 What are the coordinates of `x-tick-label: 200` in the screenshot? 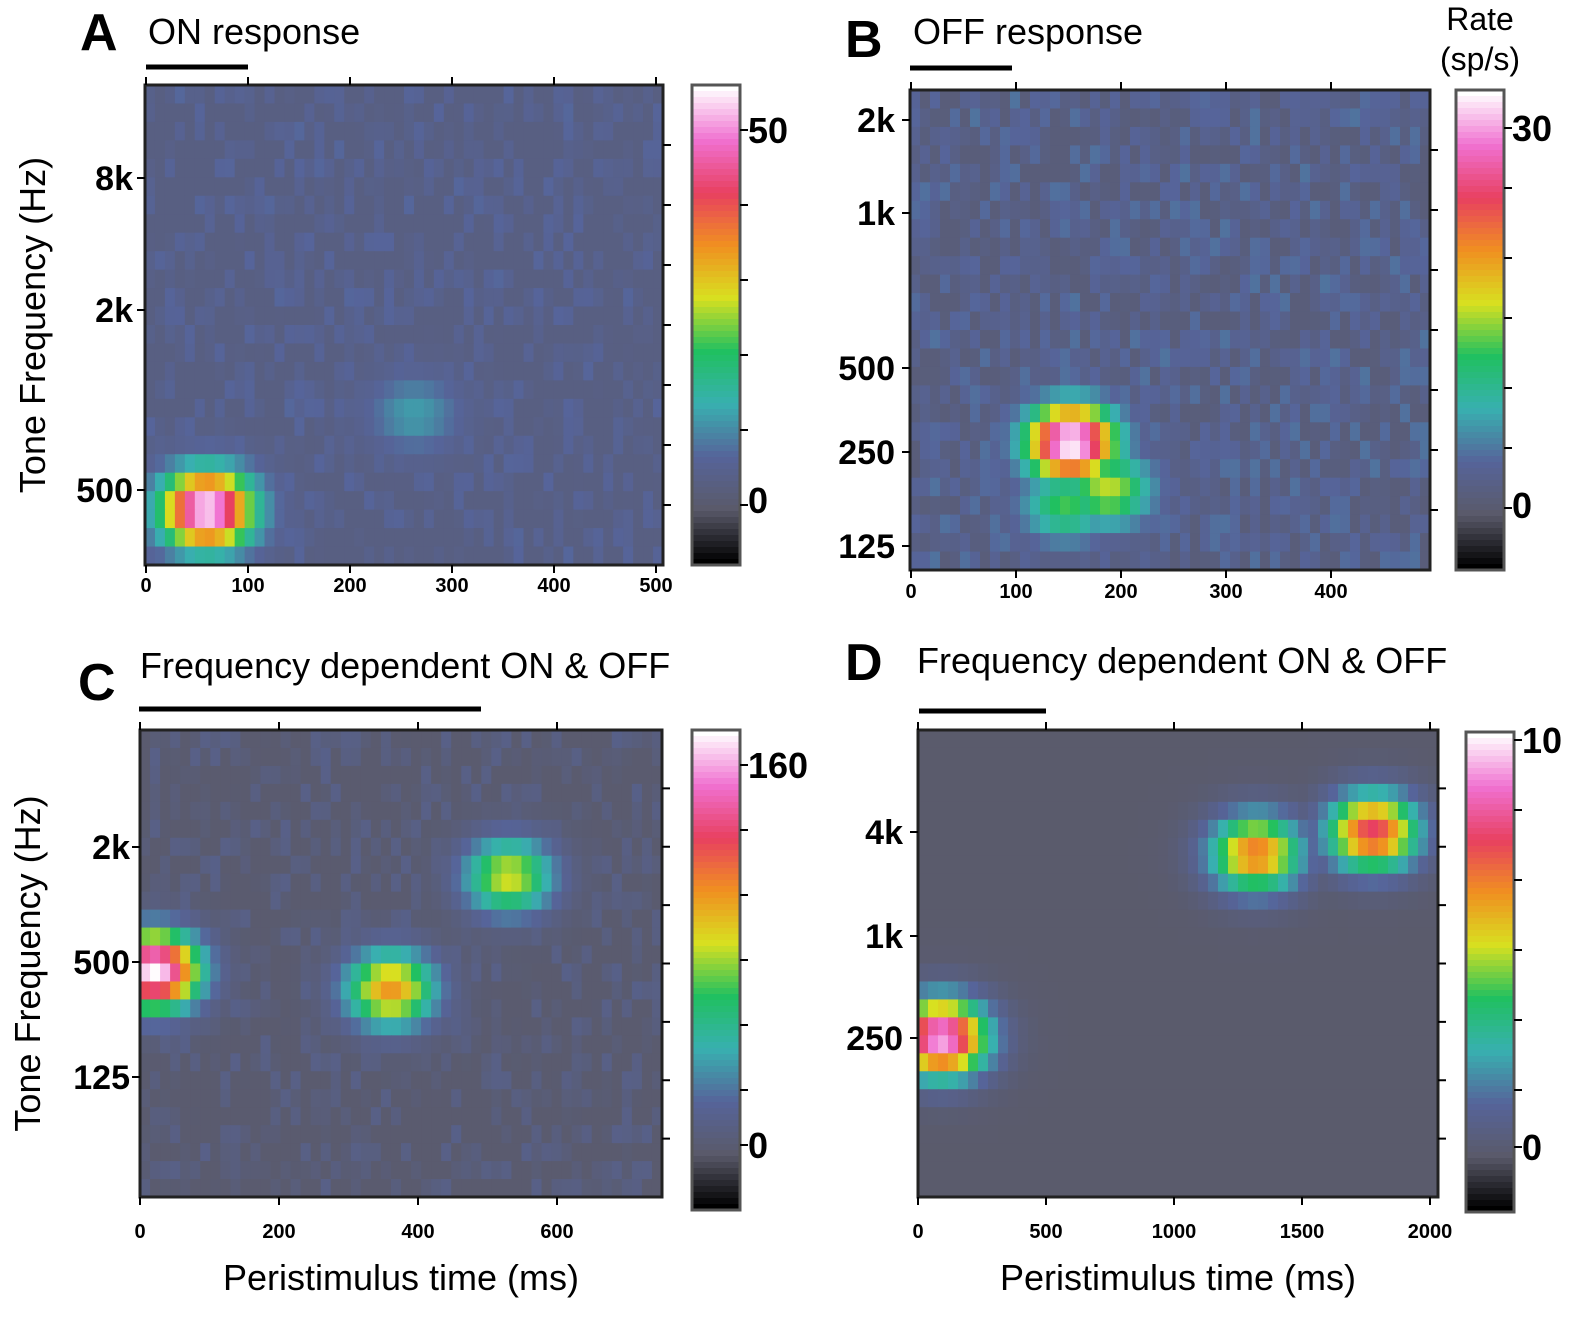 It's located at (278, 1232).